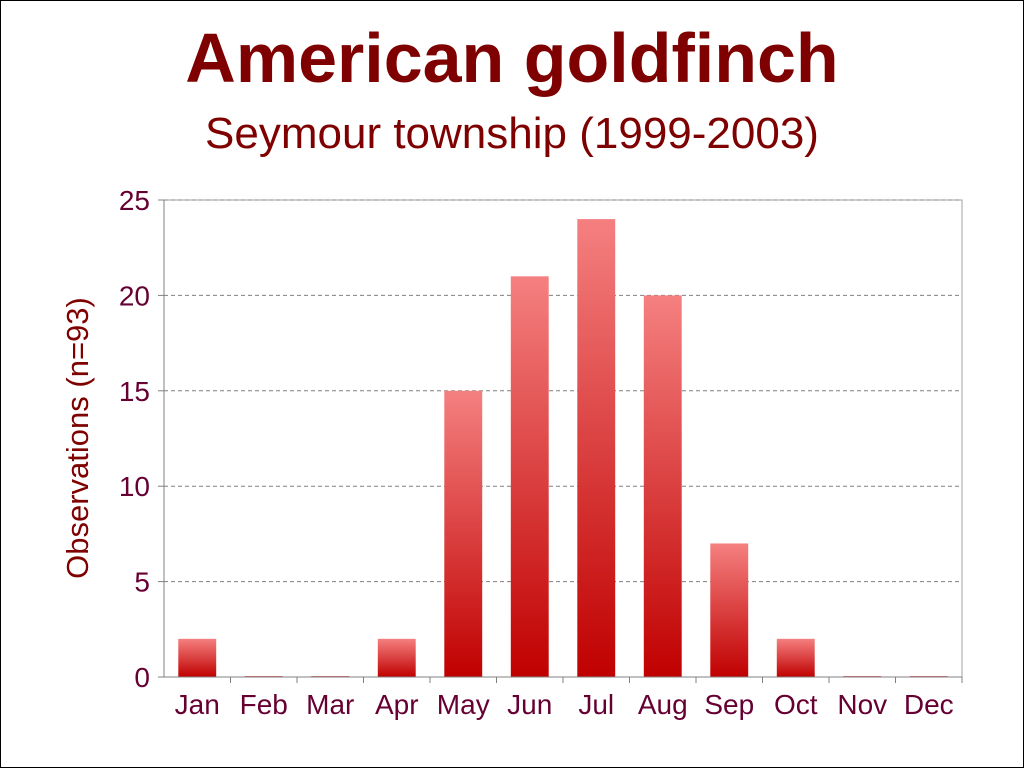 The height and width of the screenshot is (768, 1024). Describe the element at coordinates (729, 610) in the screenshot. I see `bar-sep` at that location.